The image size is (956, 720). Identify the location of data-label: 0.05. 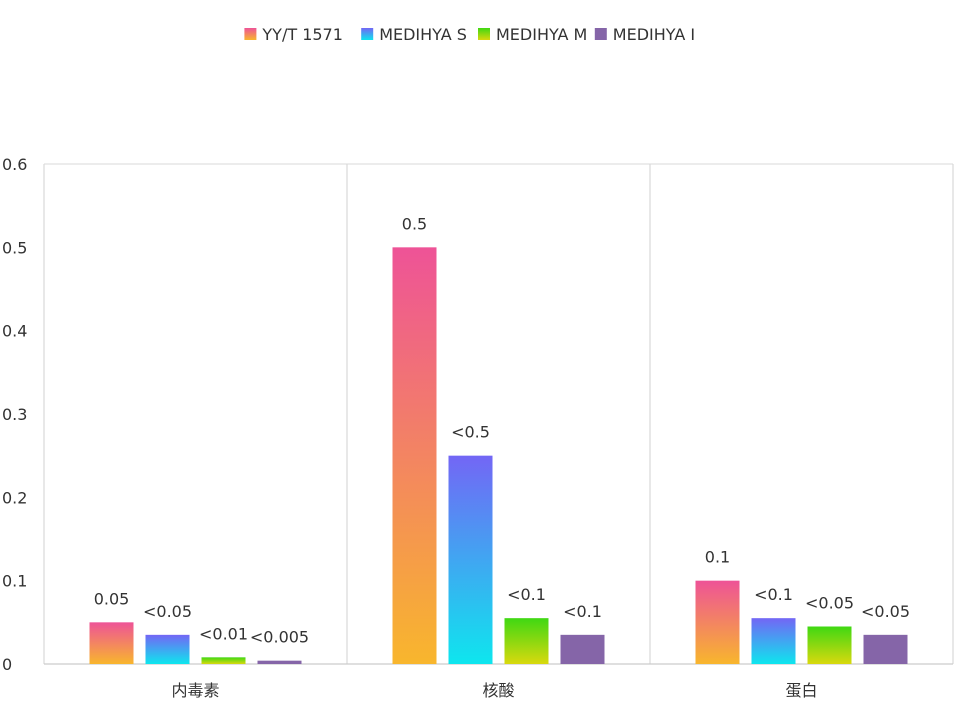
(112, 598).